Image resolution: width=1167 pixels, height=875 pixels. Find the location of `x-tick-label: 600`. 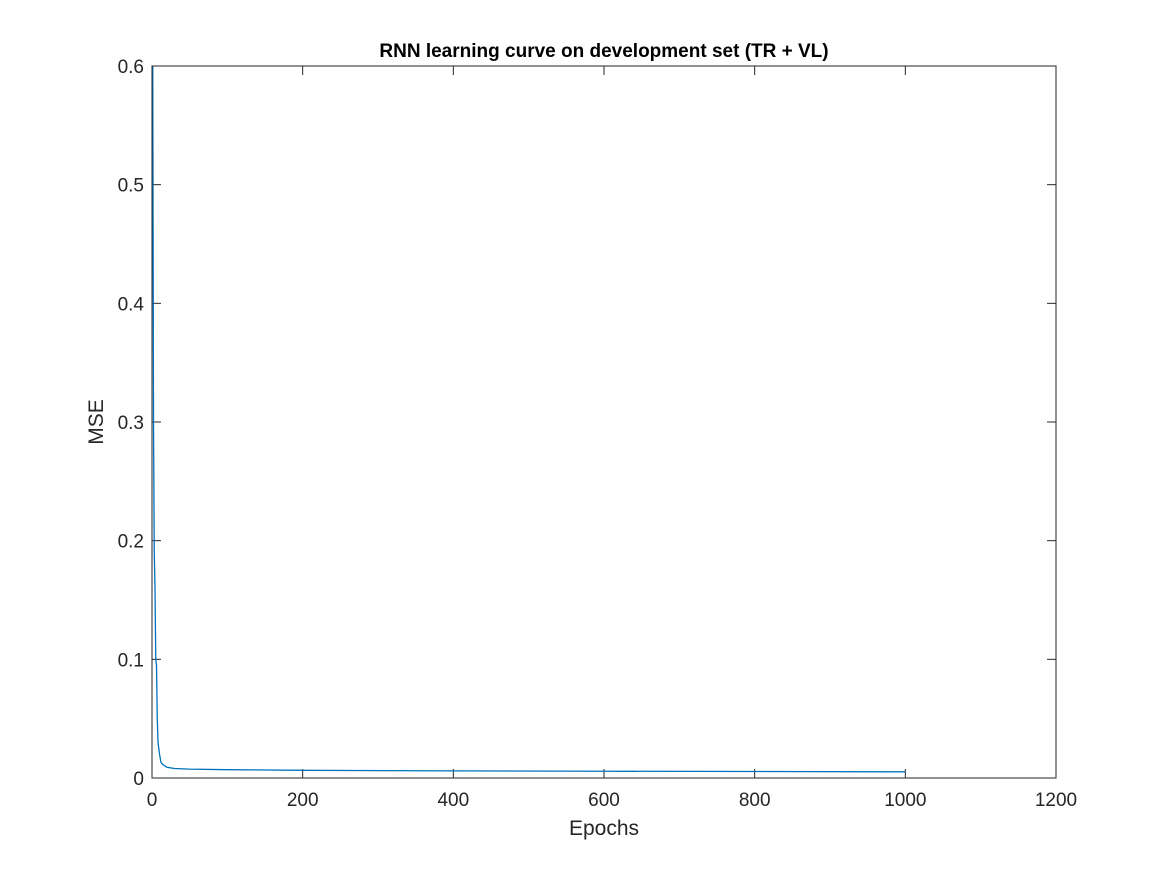

x-tick-label: 600 is located at coordinates (604, 800).